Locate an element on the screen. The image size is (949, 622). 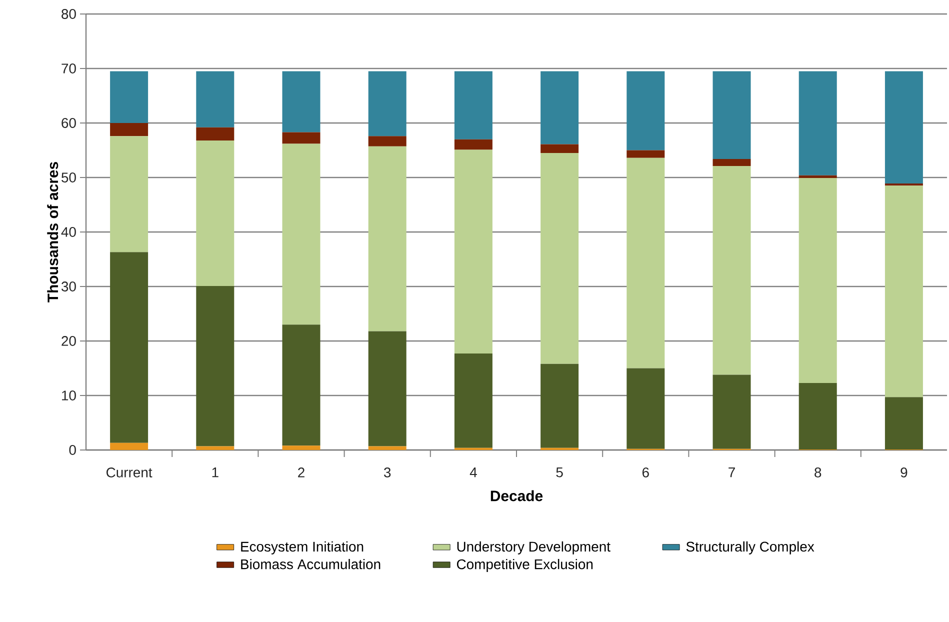
x-axis-title: Decade is located at coordinates (516, 496).